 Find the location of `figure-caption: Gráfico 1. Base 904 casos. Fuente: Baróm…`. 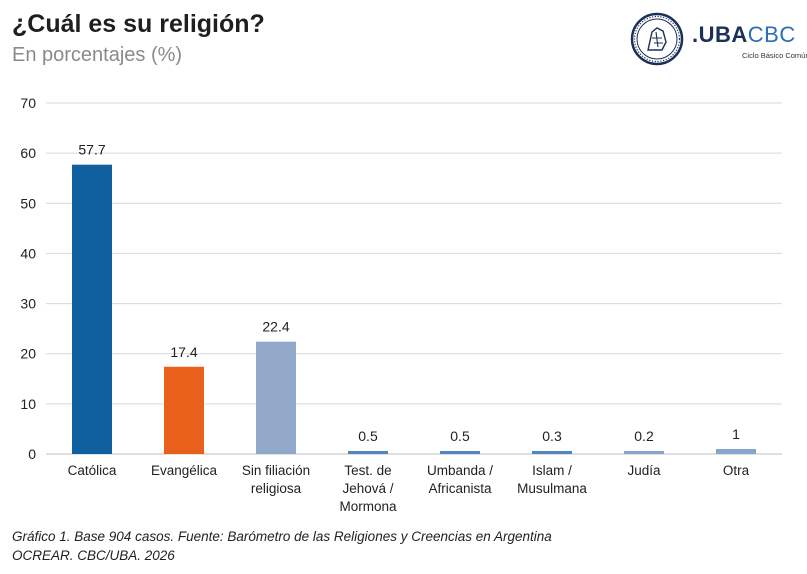

figure-caption: Gráfico 1. Base 904 casos. Fuente: Baróm… is located at coordinates (282, 546).